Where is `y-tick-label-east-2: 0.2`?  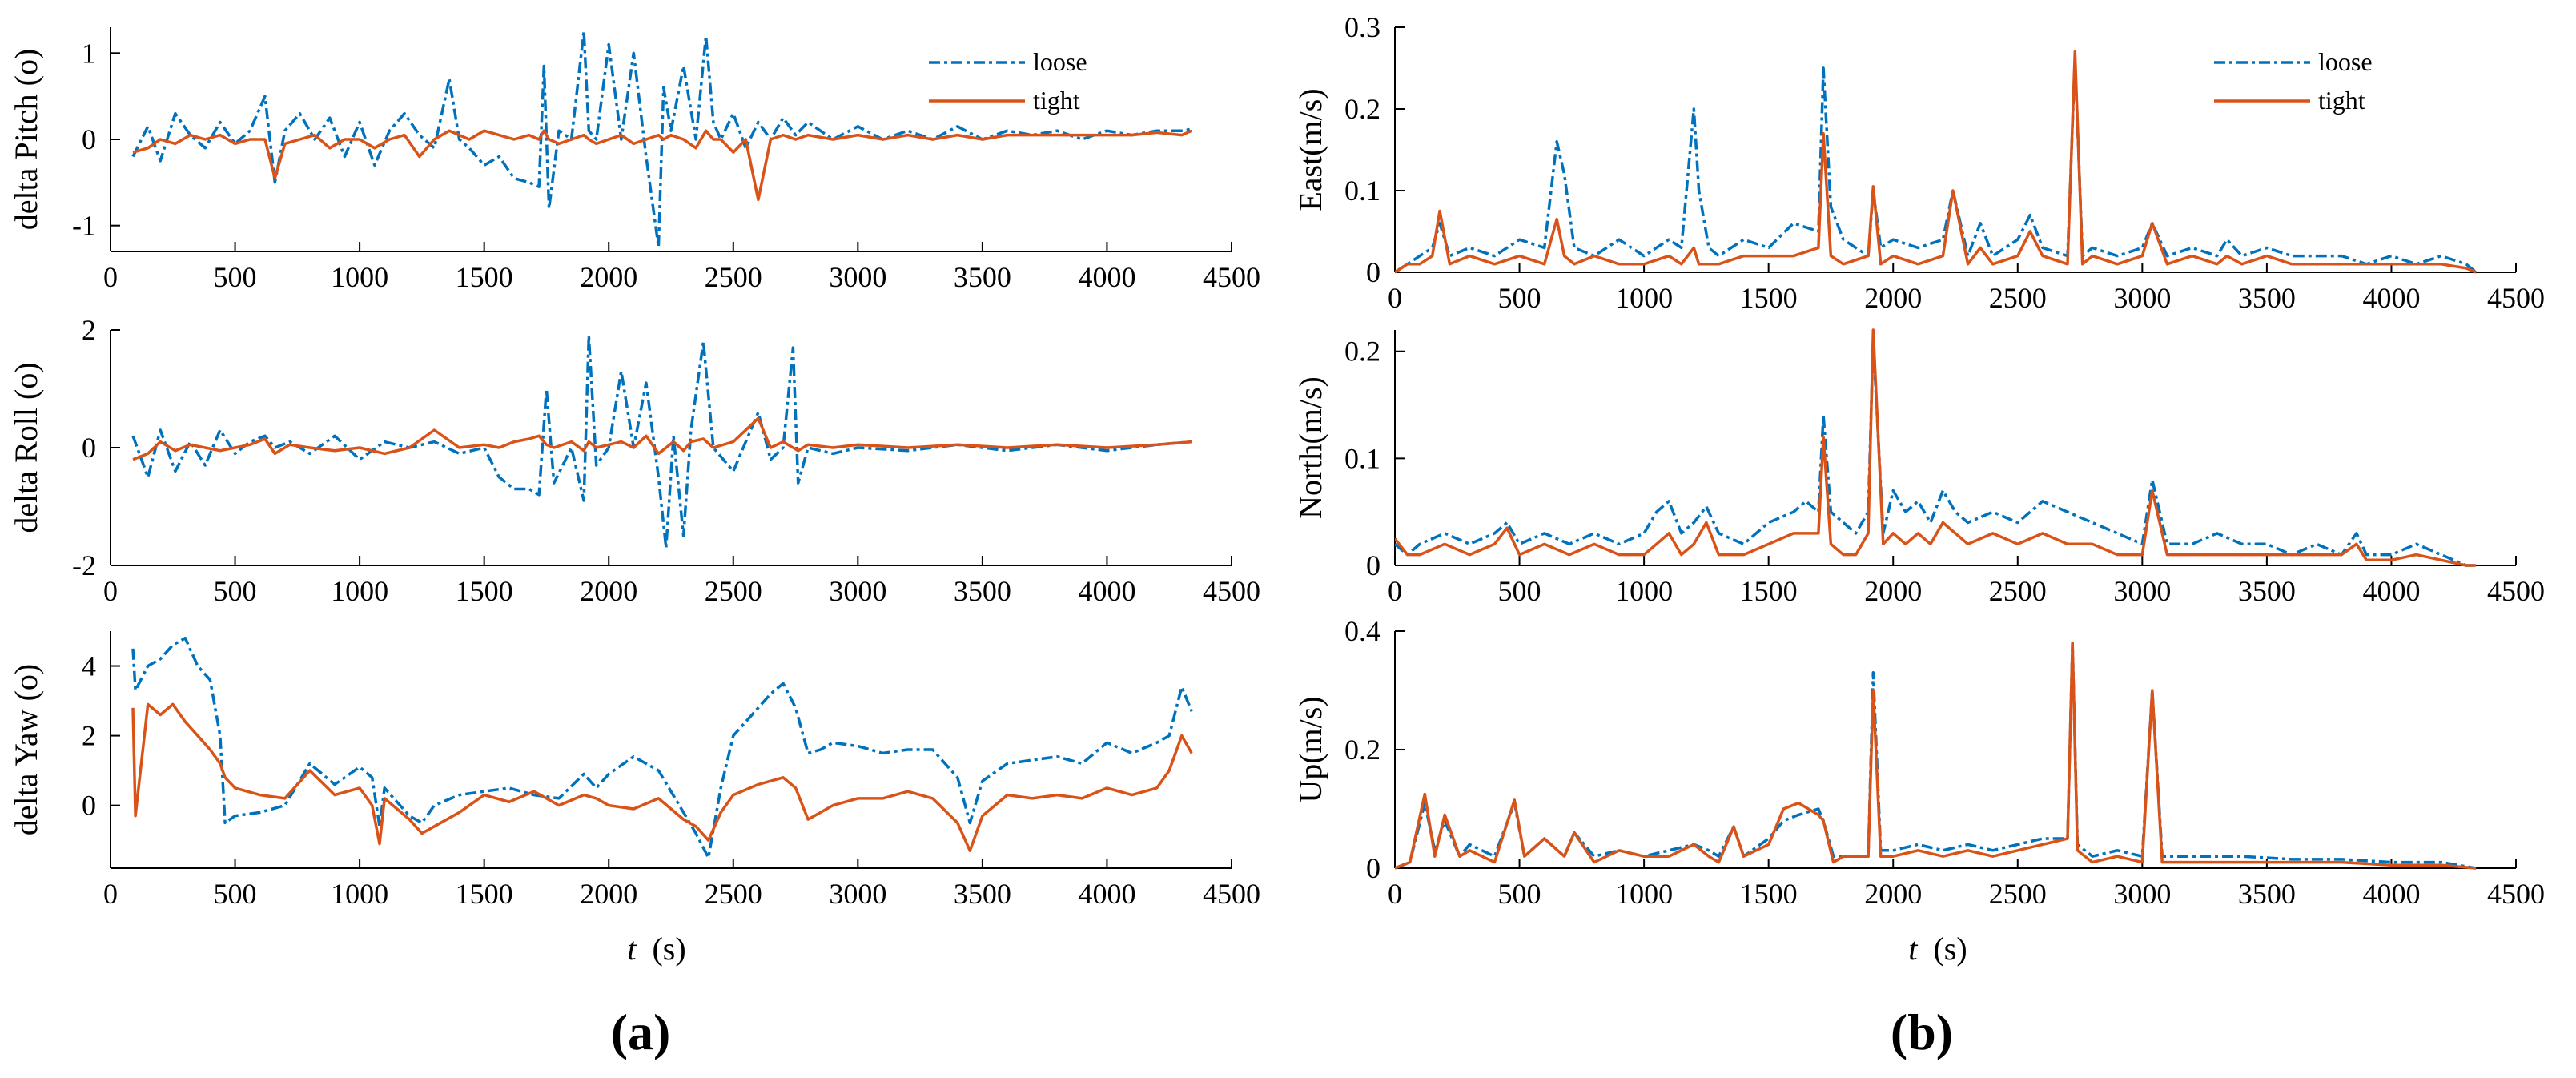 y-tick-label-east-2: 0.2 is located at coordinates (1362, 109).